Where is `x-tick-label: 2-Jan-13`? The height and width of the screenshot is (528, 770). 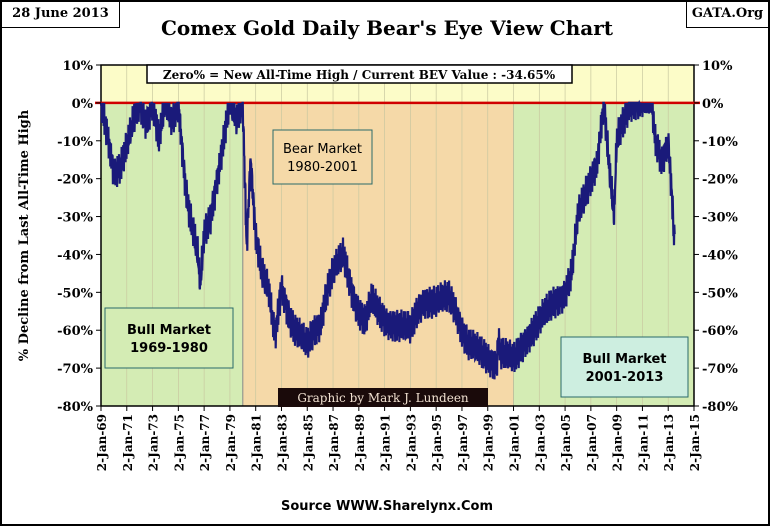
x-tick-label: 2-Jan-13 is located at coordinates (669, 442).